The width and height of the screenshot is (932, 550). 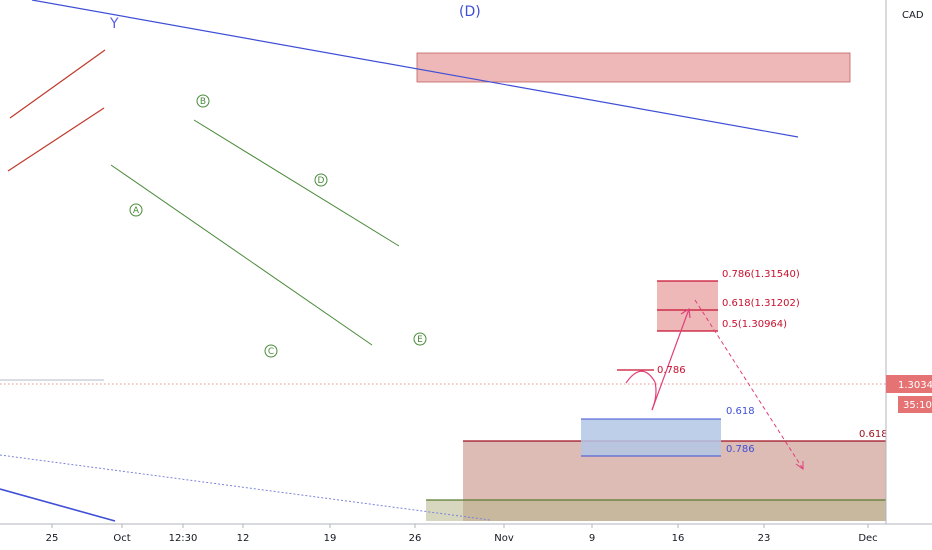 What do you see at coordinates (678, 538) in the screenshot?
I see `time-tick-label: 16` at bounding box center [678, 538].